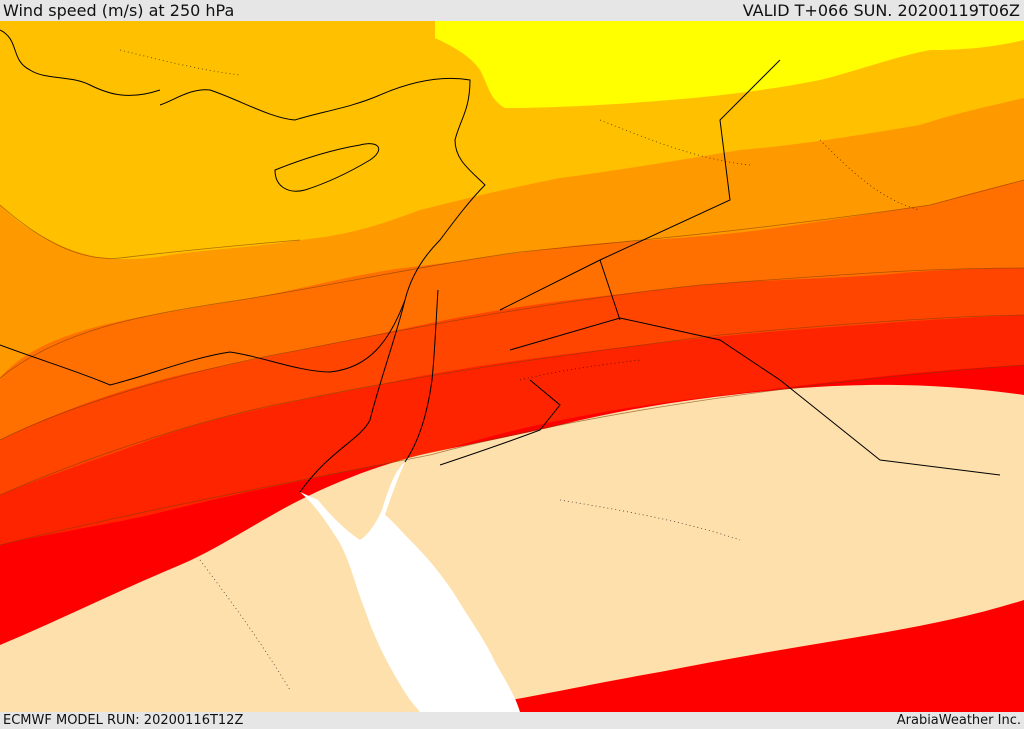 The height and width of the screenshot is (729, 1024). Describe the element at coordinates (958, 720) in the screenshot. I see `credit: ArabiaWeather Inc.` at that location.